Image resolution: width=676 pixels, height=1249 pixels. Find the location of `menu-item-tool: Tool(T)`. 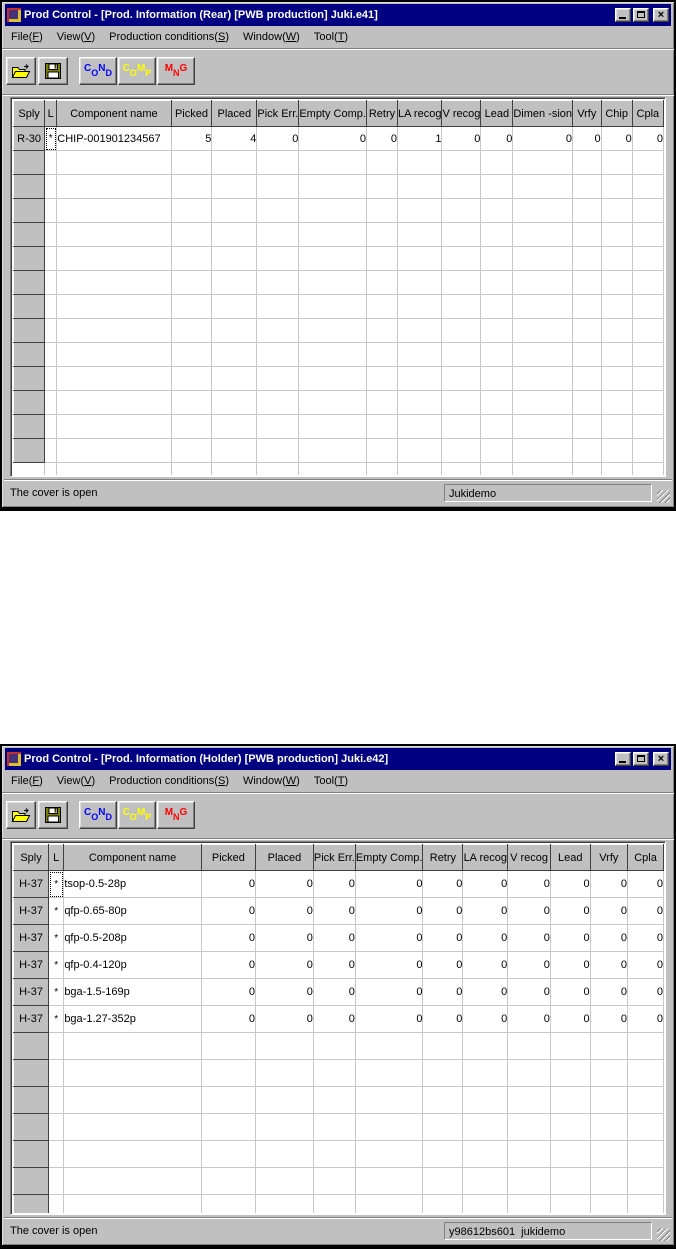

menu-item-tool: Tool(T) is located at coordinates (331, 781).